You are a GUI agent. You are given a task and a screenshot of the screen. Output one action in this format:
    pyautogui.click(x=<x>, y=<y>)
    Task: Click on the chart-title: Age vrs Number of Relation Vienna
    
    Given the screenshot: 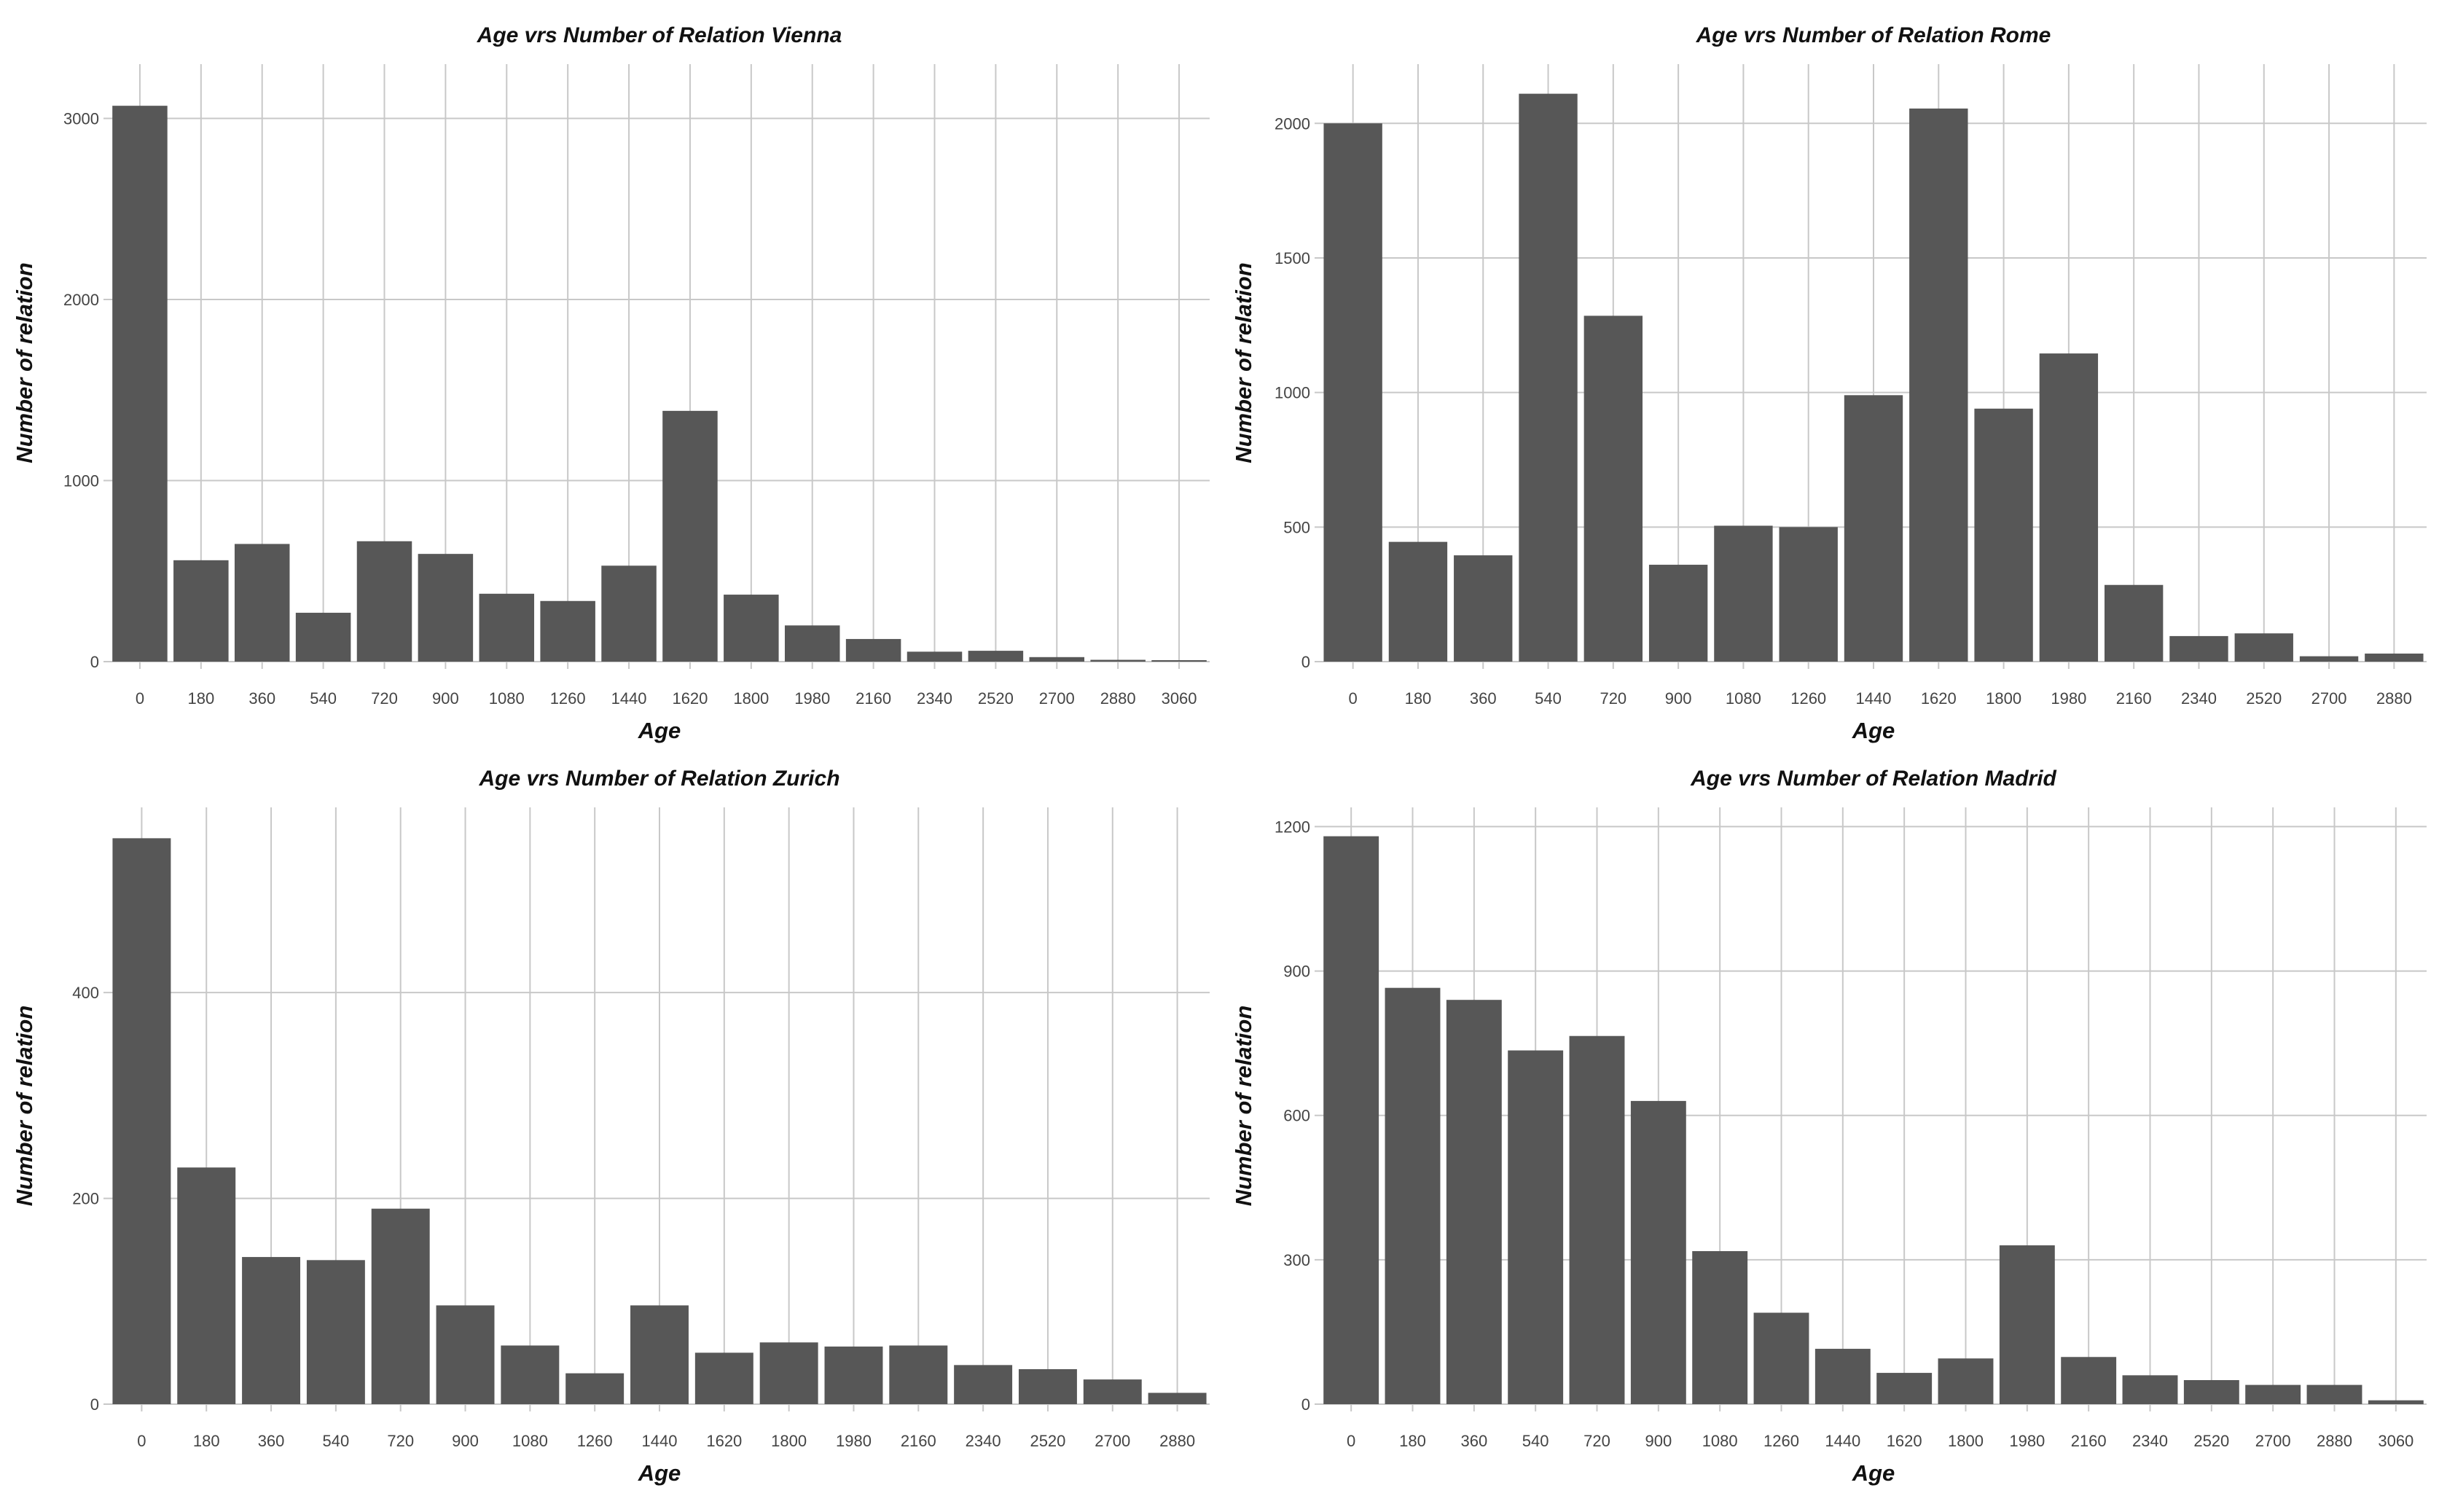 What is the action you would take?
    pyautogui.click(x=660, y=35)
    